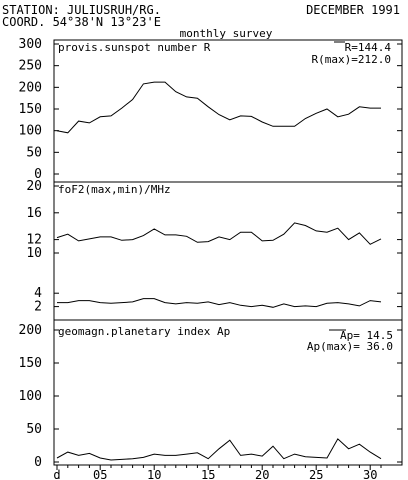 The image size is (408, 480). What do you see at coordinates (114, 189) in the screenshot?
I see `panel-fof2-title: foF2(max,min)/MHz` at bounding box center [114, 189].